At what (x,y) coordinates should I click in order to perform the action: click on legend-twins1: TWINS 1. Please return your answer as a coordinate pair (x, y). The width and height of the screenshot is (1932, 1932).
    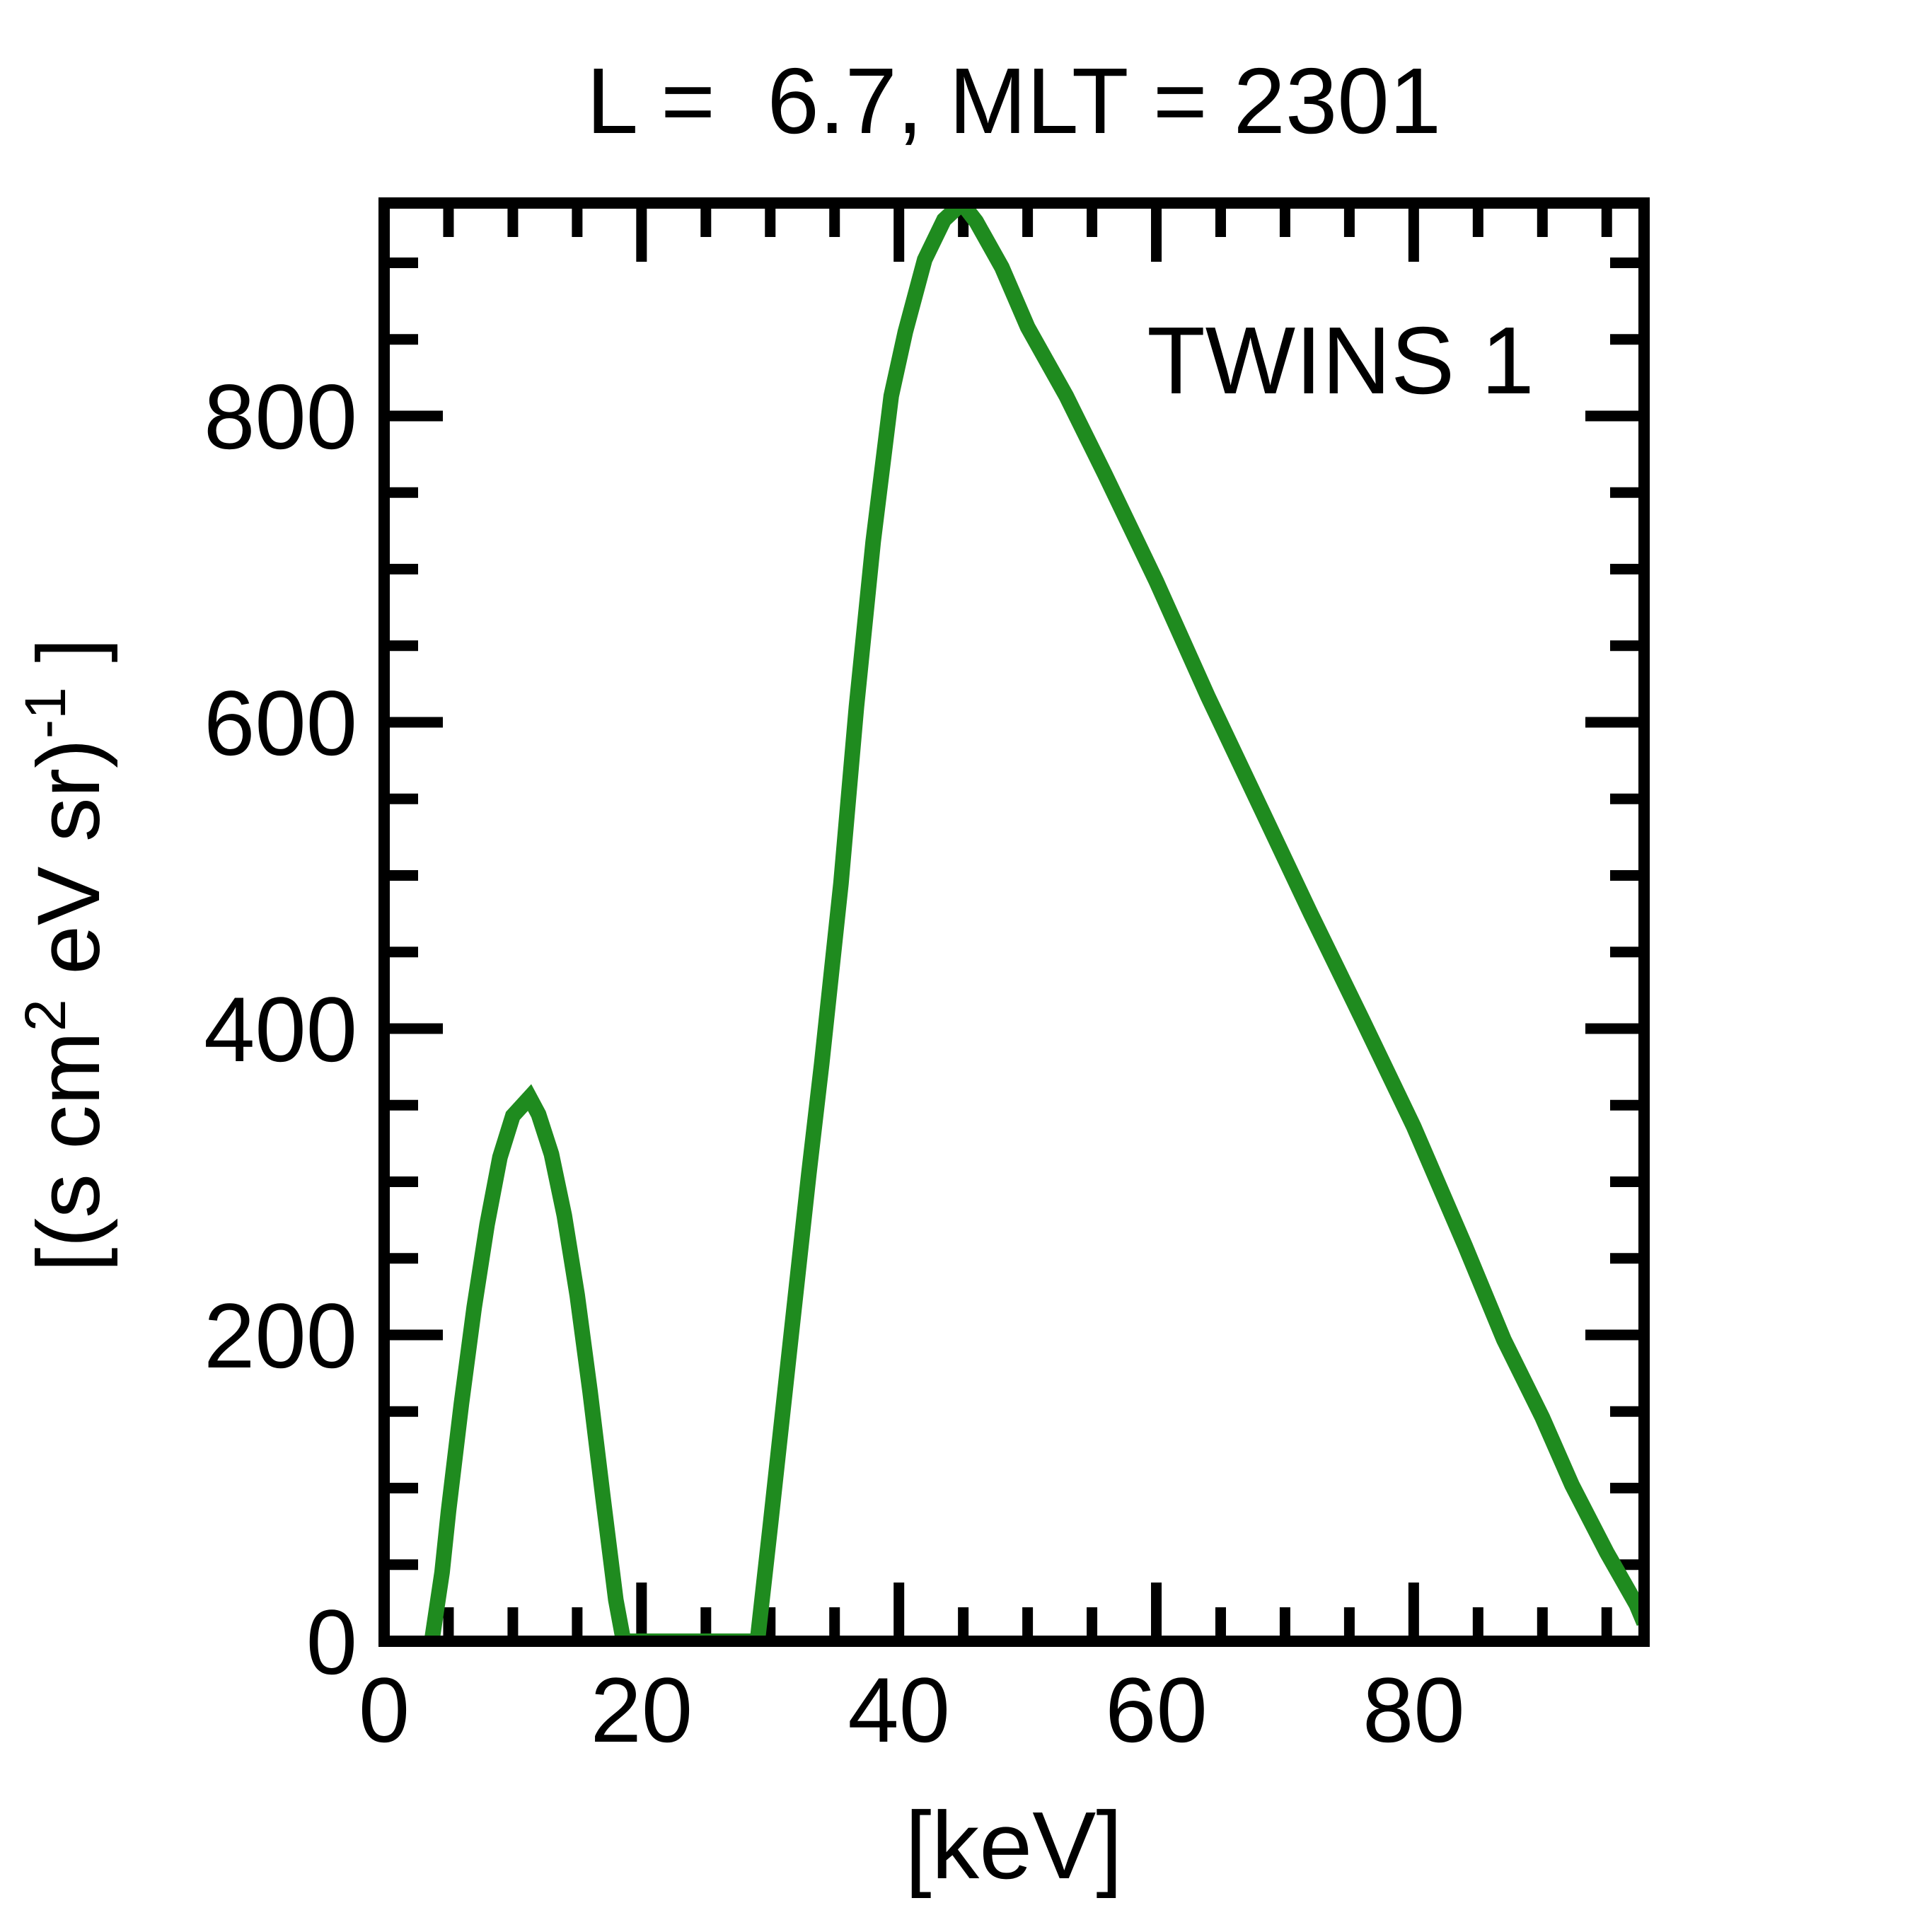
    Looking at the image, I should click on (1340, 360).